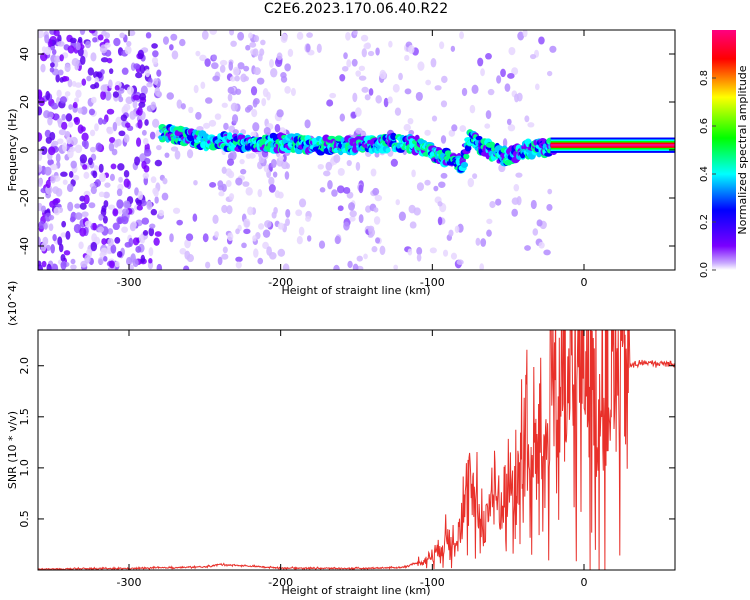 Image resolution: width=750 pixels, height=600 pixels. Describe the element at coordinates (742, 149) in the screenshot. I see `colorbar-label: Normalized spectral amplitude` at that location.